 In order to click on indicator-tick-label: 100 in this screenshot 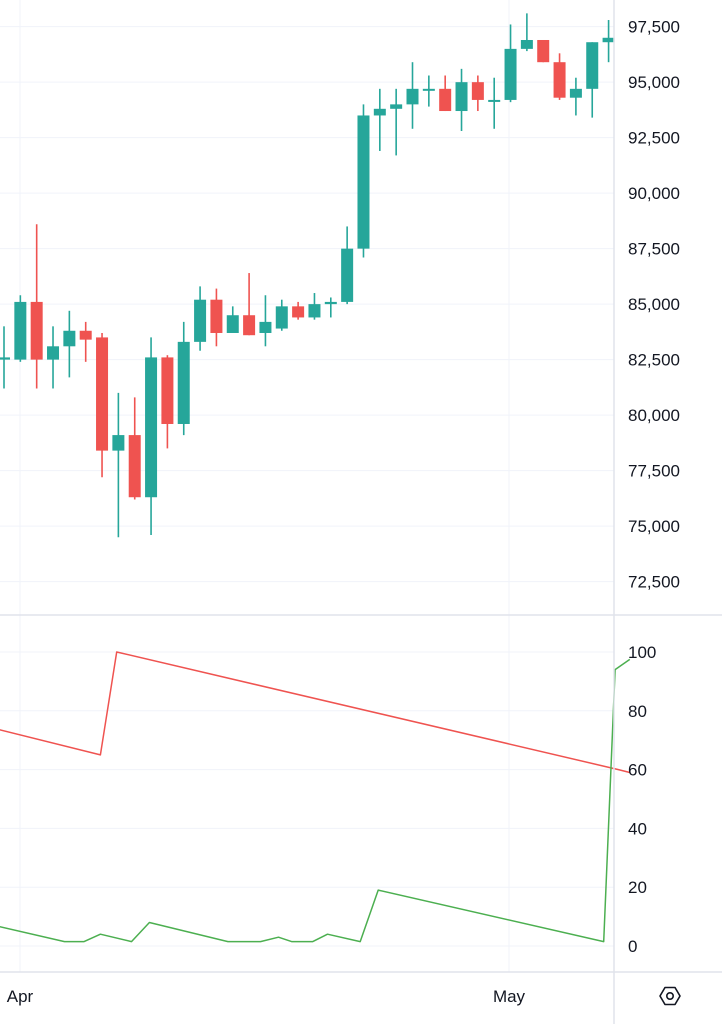, I will do `click(642, 652)`.